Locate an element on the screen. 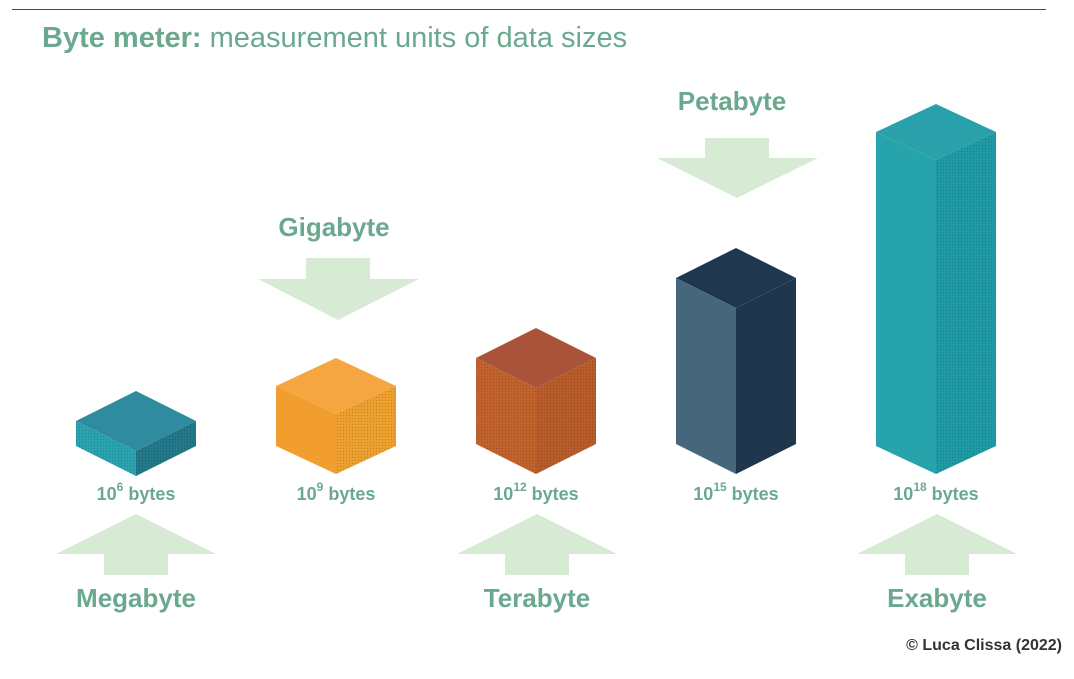 The image size is (1074, 679). gigabyte-size-label: 109 bytes is located at coordinates (336, 492).